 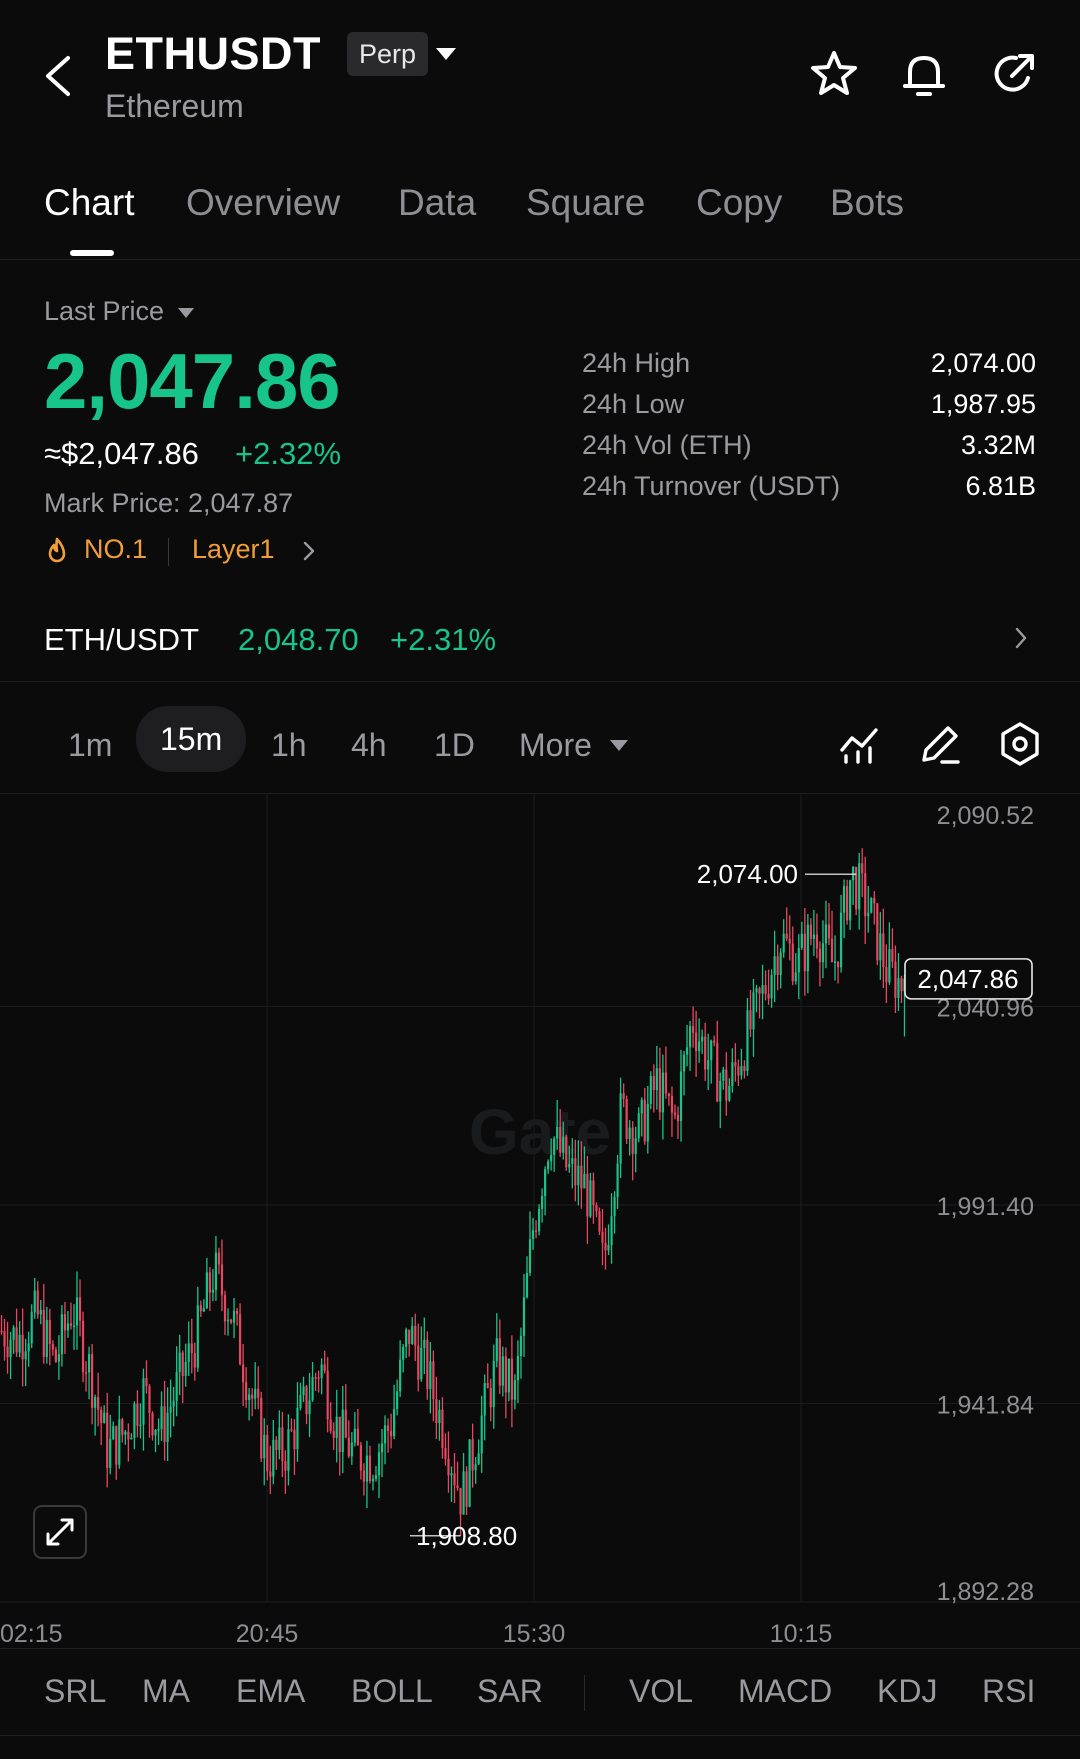 I want to click on expand-icon, so click(x=60, y=1532).